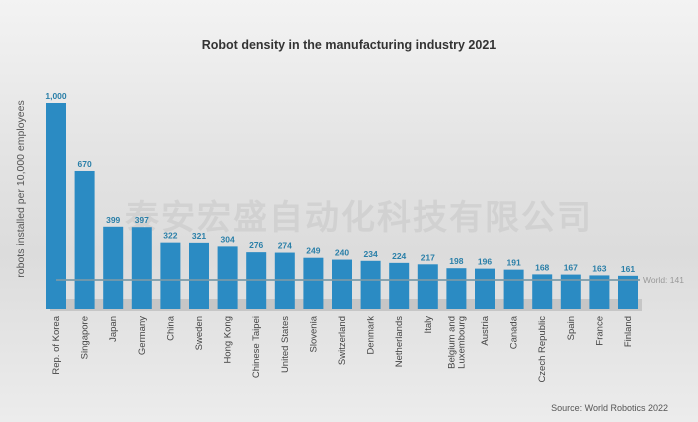  What do you see at coordinates (514, 263) in the screenshot?
I see `data-label: 191` at bounding box center [514, 263].